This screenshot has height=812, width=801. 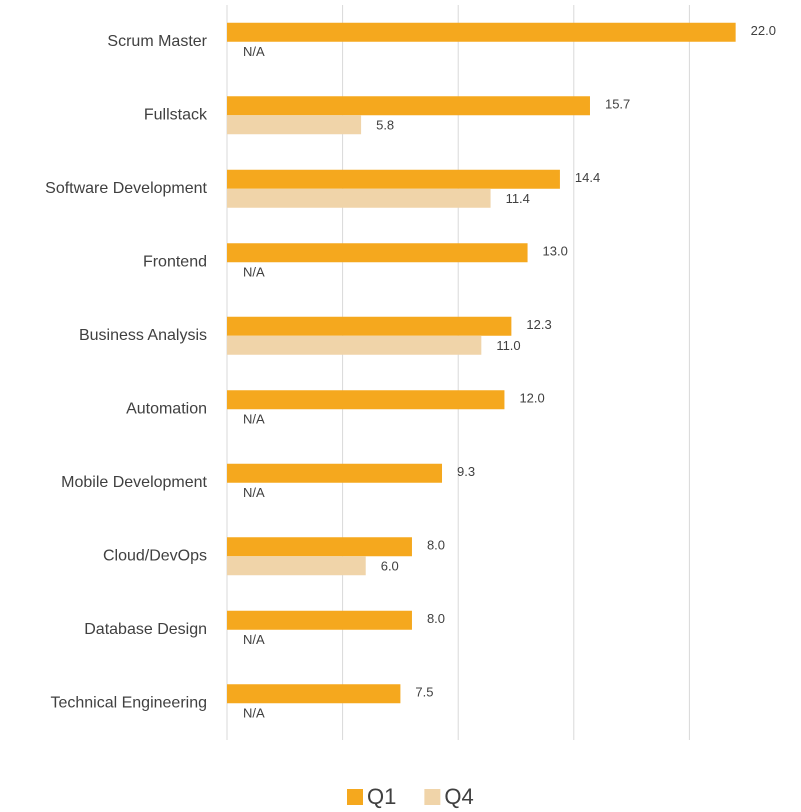 What do you see at coordinates (128, 702) in the screenshot?
I see `category-label: Technical Engineering` at bounding box center [128, 702].